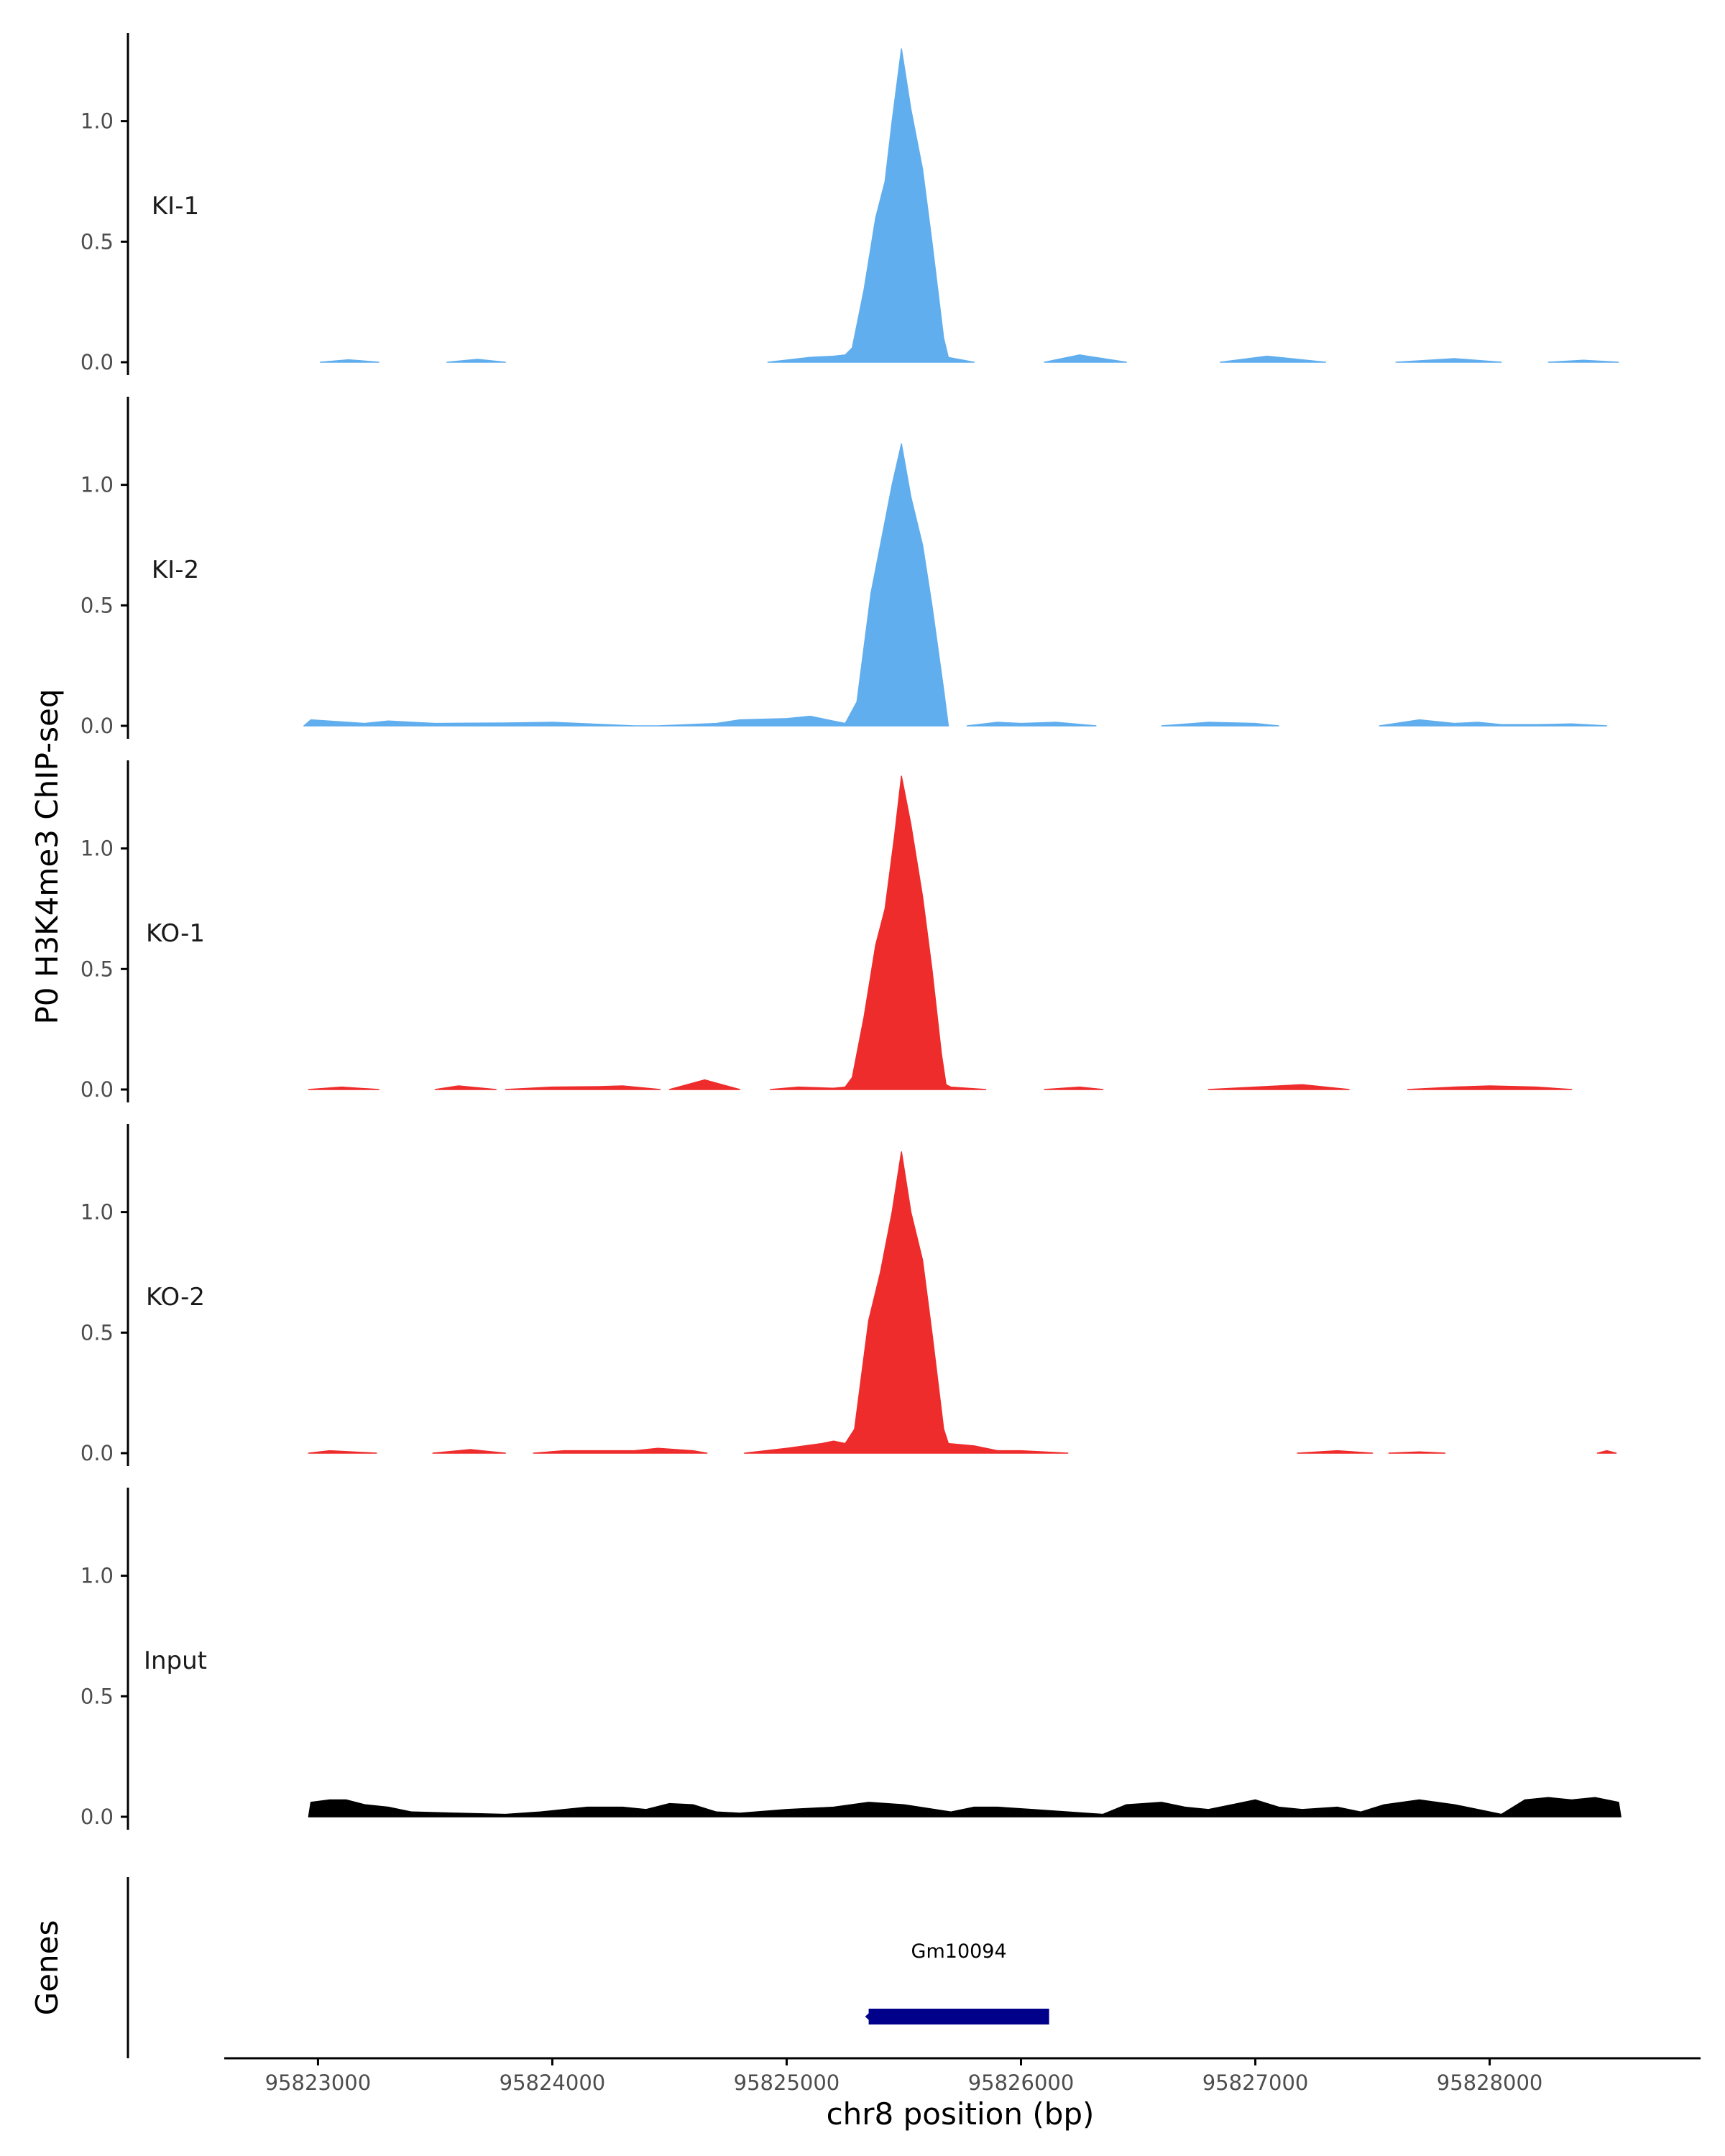 This screenshot has height=2156, width=1725. What do you see at coordinates (870, 2017) in the screenshot?
I see `gene-strand-arrow-icon` at bounding box center [870, 2017].